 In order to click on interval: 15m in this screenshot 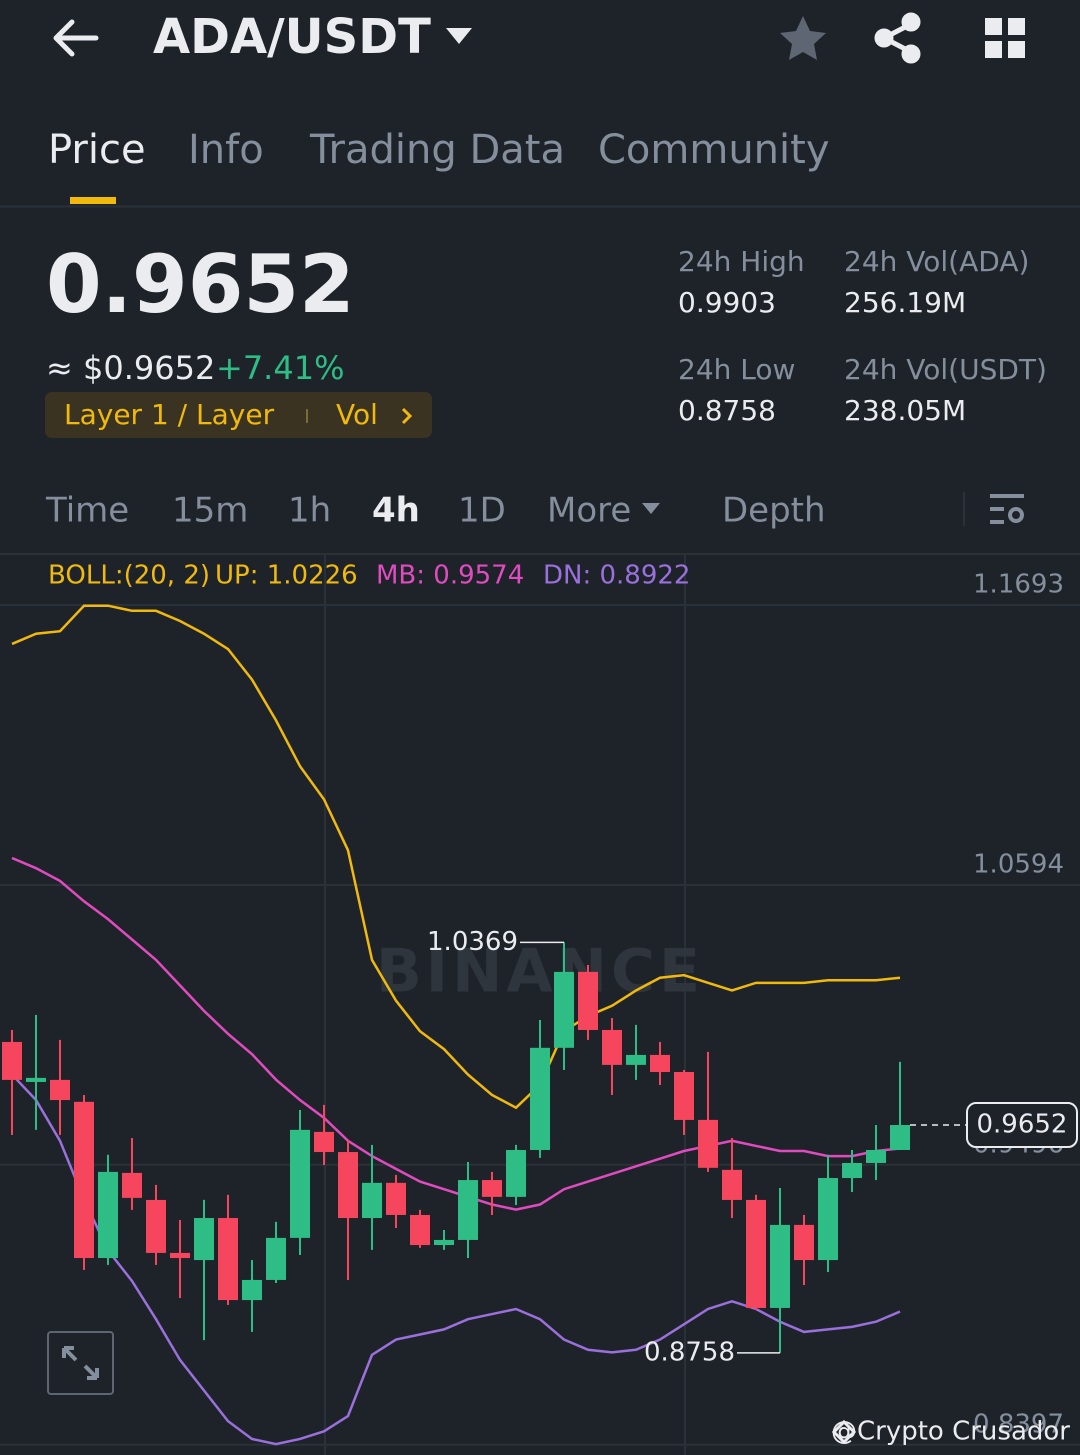, I will do `click(210, 511)`.